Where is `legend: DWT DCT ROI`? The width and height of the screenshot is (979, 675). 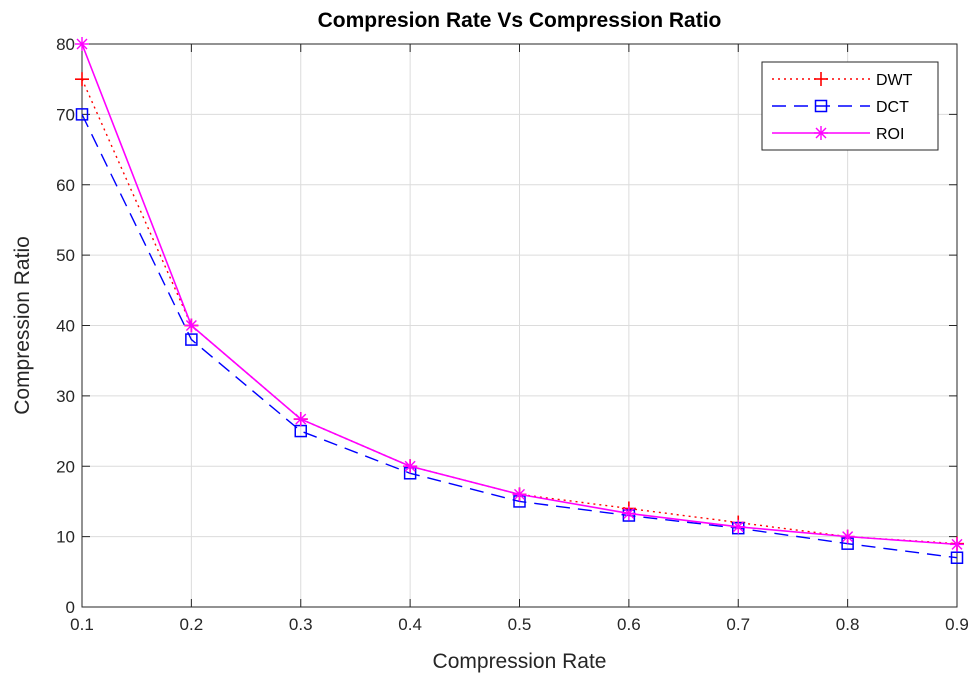
legend: DWT DCT ROI is located at coordinates (850, 106).